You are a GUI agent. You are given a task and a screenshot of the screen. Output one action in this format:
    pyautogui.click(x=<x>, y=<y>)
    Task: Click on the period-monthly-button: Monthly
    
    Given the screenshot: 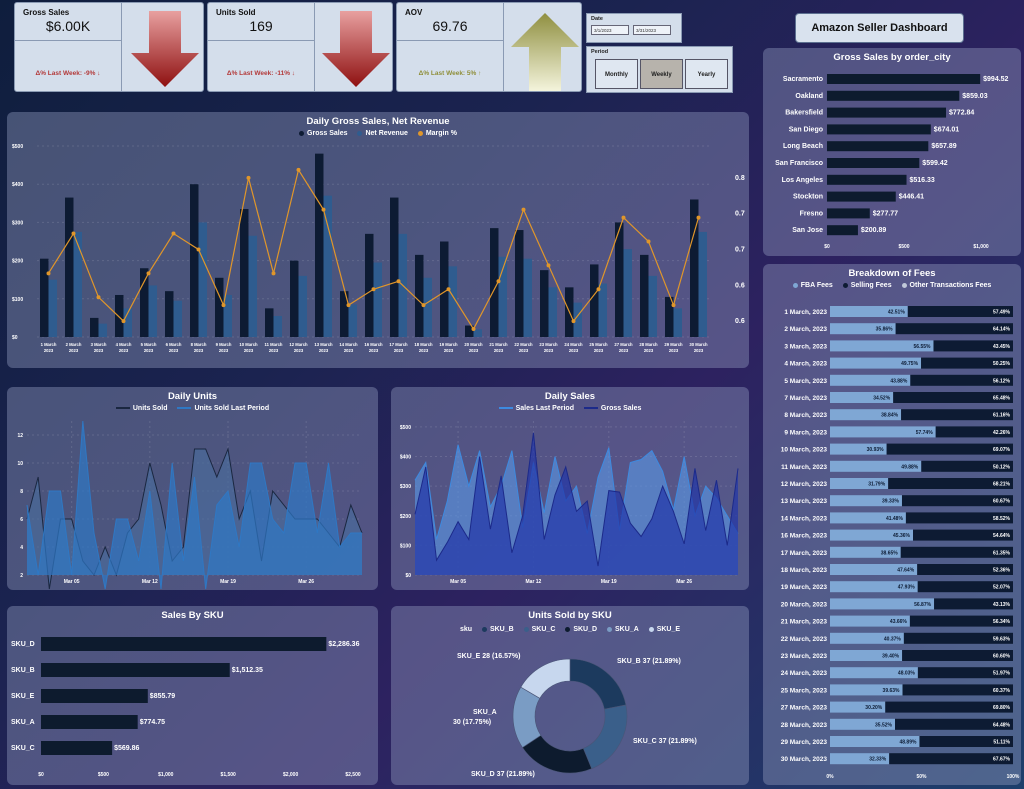 What is the action you would take?
    pyautogui.click(x=616, y=74)
    